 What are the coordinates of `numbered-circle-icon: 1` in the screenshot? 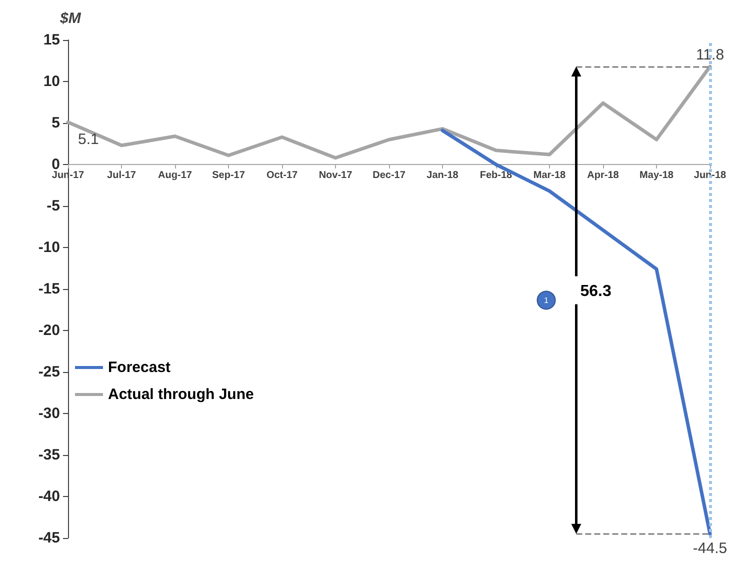 It's located at (546, 300).